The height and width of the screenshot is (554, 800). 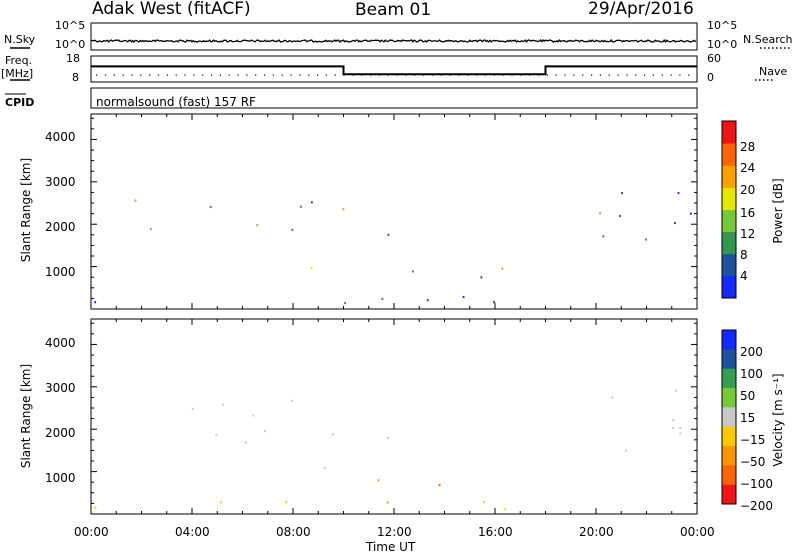 I want to click on noise-sky-line, so click(x=393, y=41).